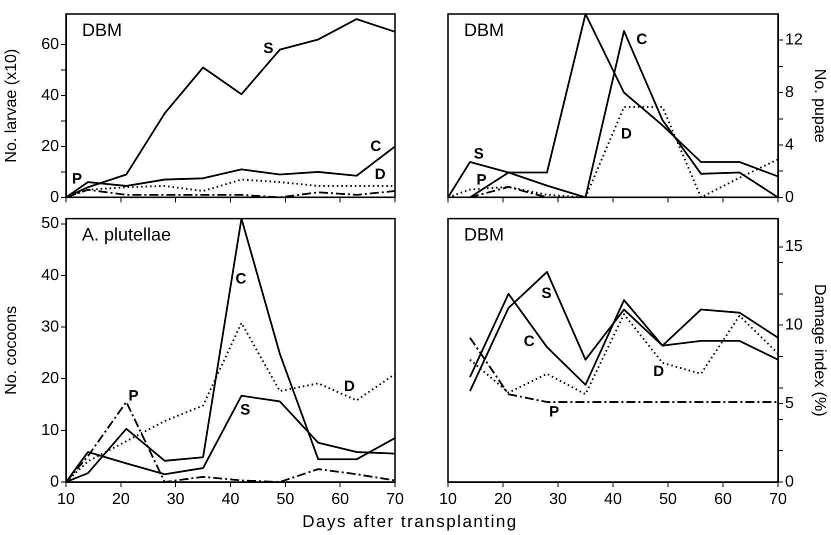 This screenshot has width=831, height=535. What do you see at coordinates (819, 105) in the screenshot?
I see `y2-axis-title: No. pupae` at bounding box center [819, 105].